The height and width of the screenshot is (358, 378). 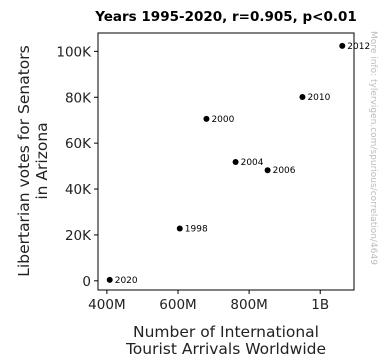 I want to click on data-point-2012, so click(x=342, y=45).